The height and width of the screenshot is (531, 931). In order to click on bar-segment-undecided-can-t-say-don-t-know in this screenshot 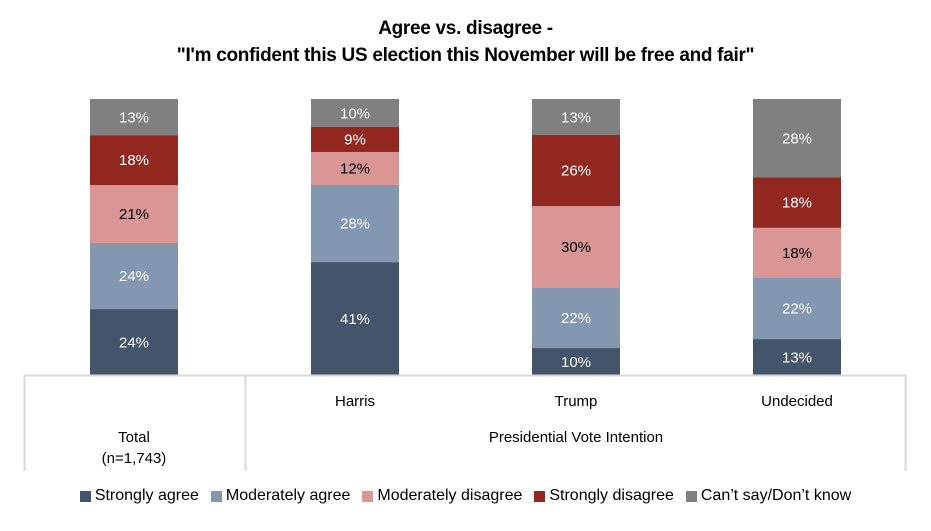, I will do `click(797, 138)`.